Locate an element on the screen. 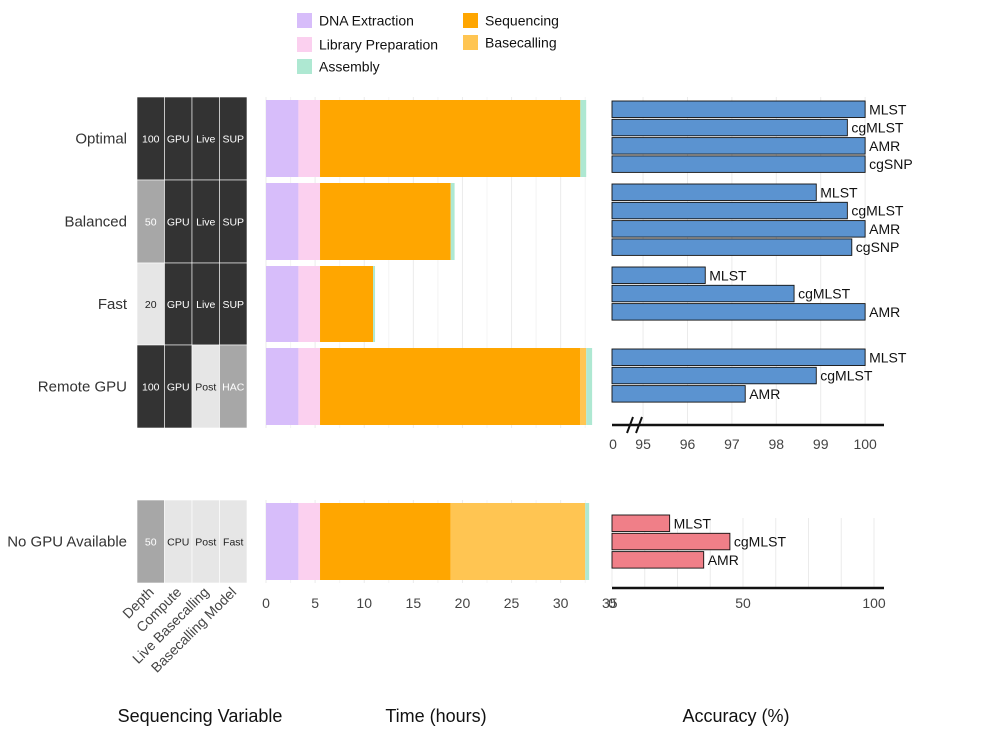  accuracy-bar-cgsnp is located at coordinates (738, 164).